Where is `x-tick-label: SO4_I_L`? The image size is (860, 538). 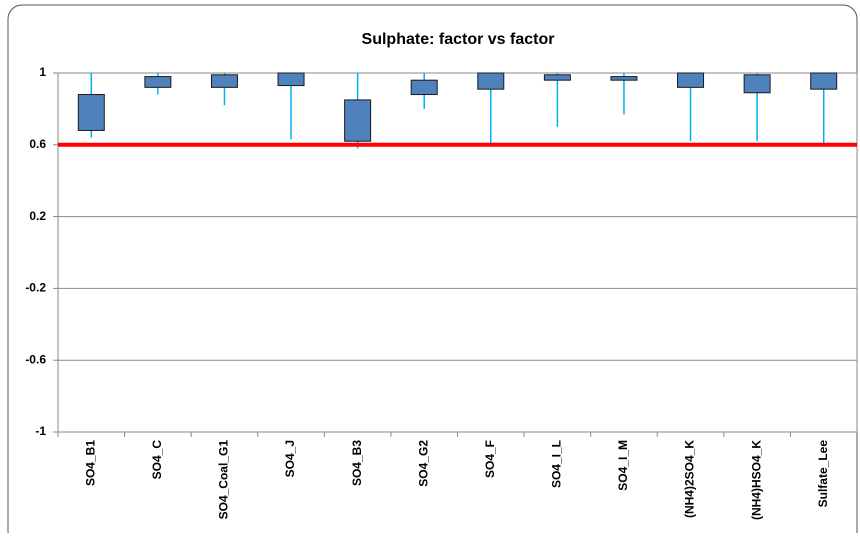
x-tick-label: SO4_I_L is located at coordinates (557, 464).